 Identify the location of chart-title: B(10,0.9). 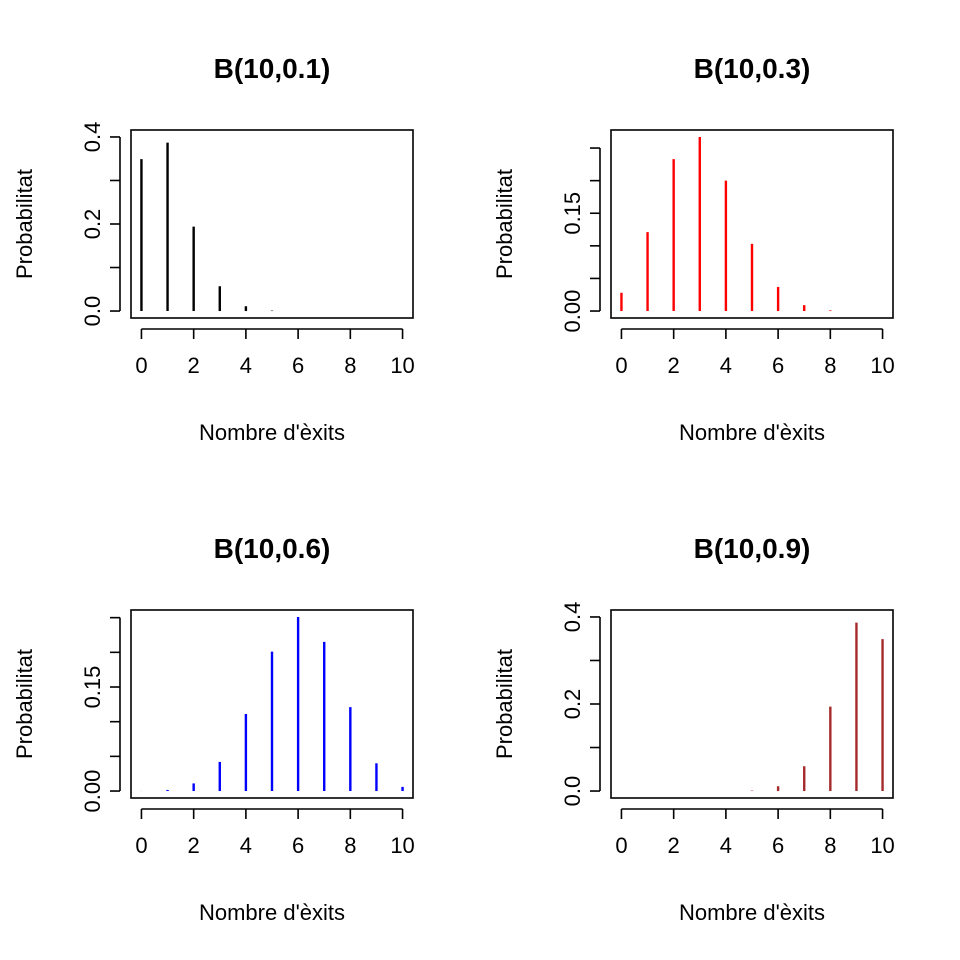
(752, 548).